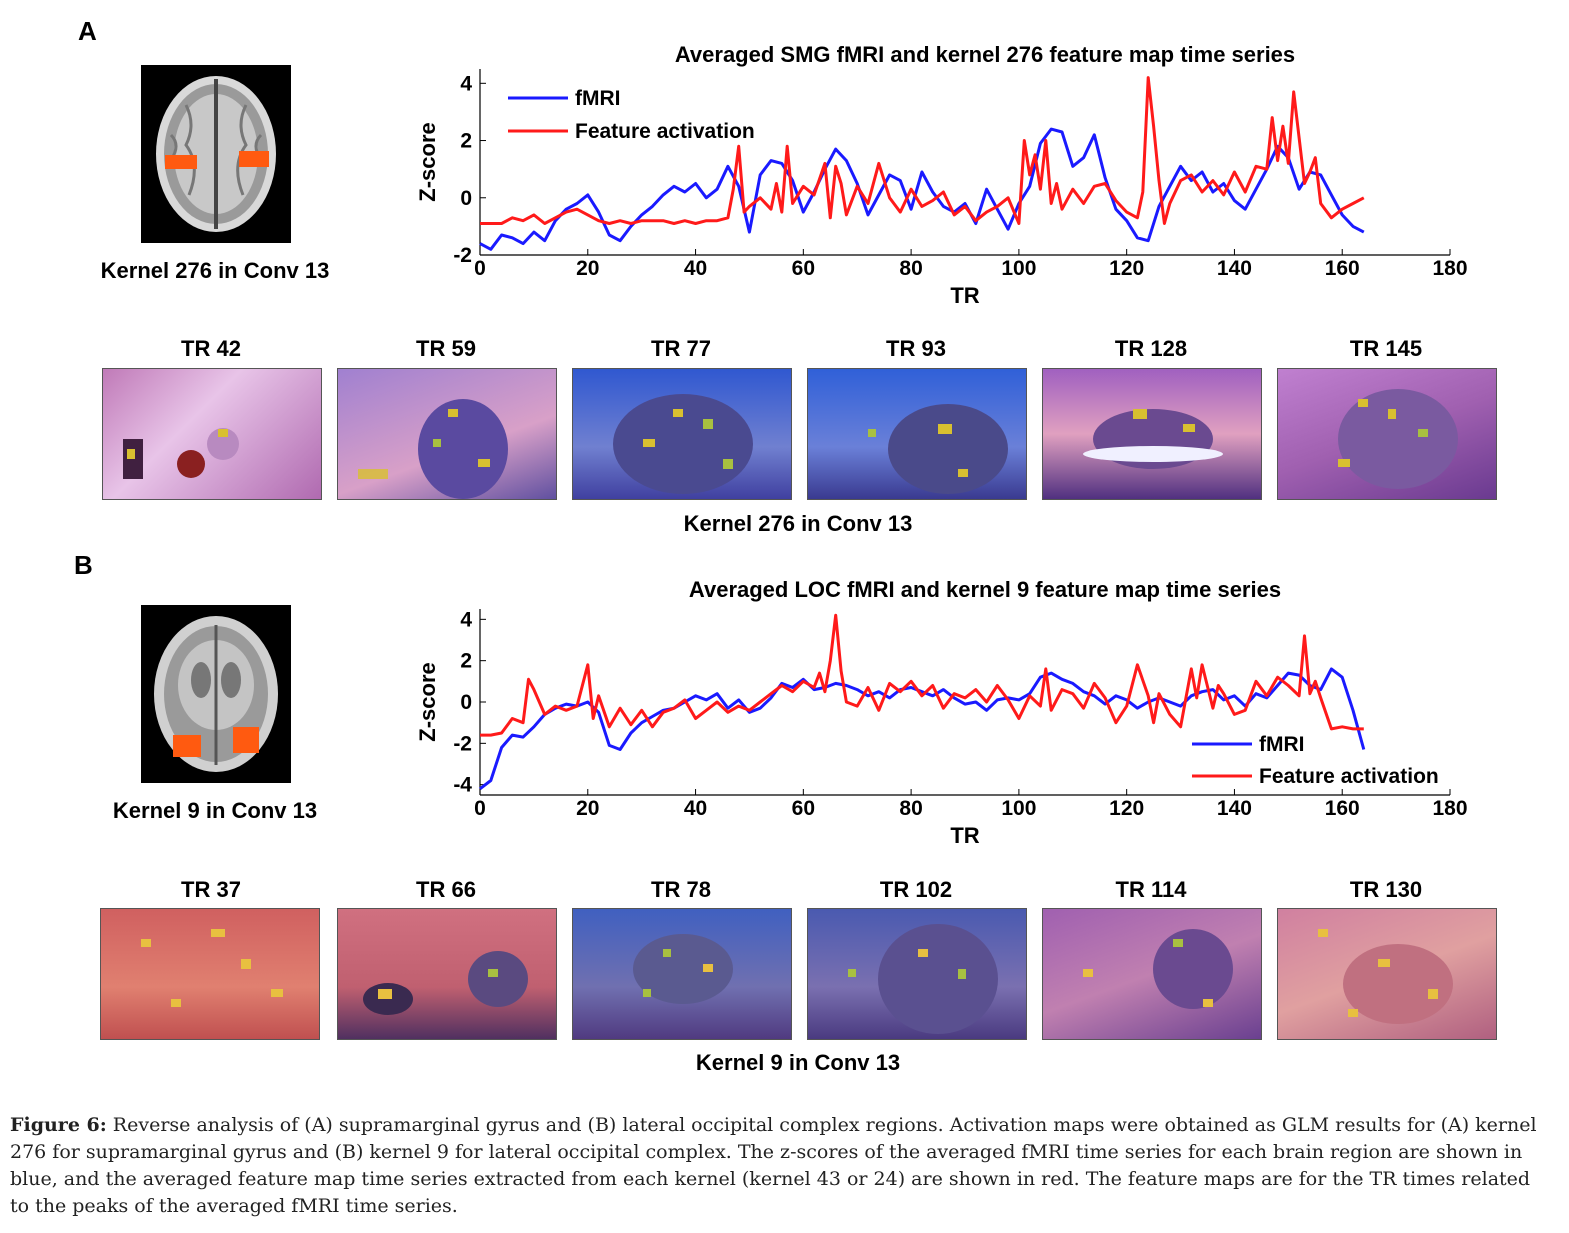 The image size is (1569, 1233). What do you see at coordinates (916, 889) in the screenshot?
I see `frame-label: TR 102` at bounding box center [916, 889].